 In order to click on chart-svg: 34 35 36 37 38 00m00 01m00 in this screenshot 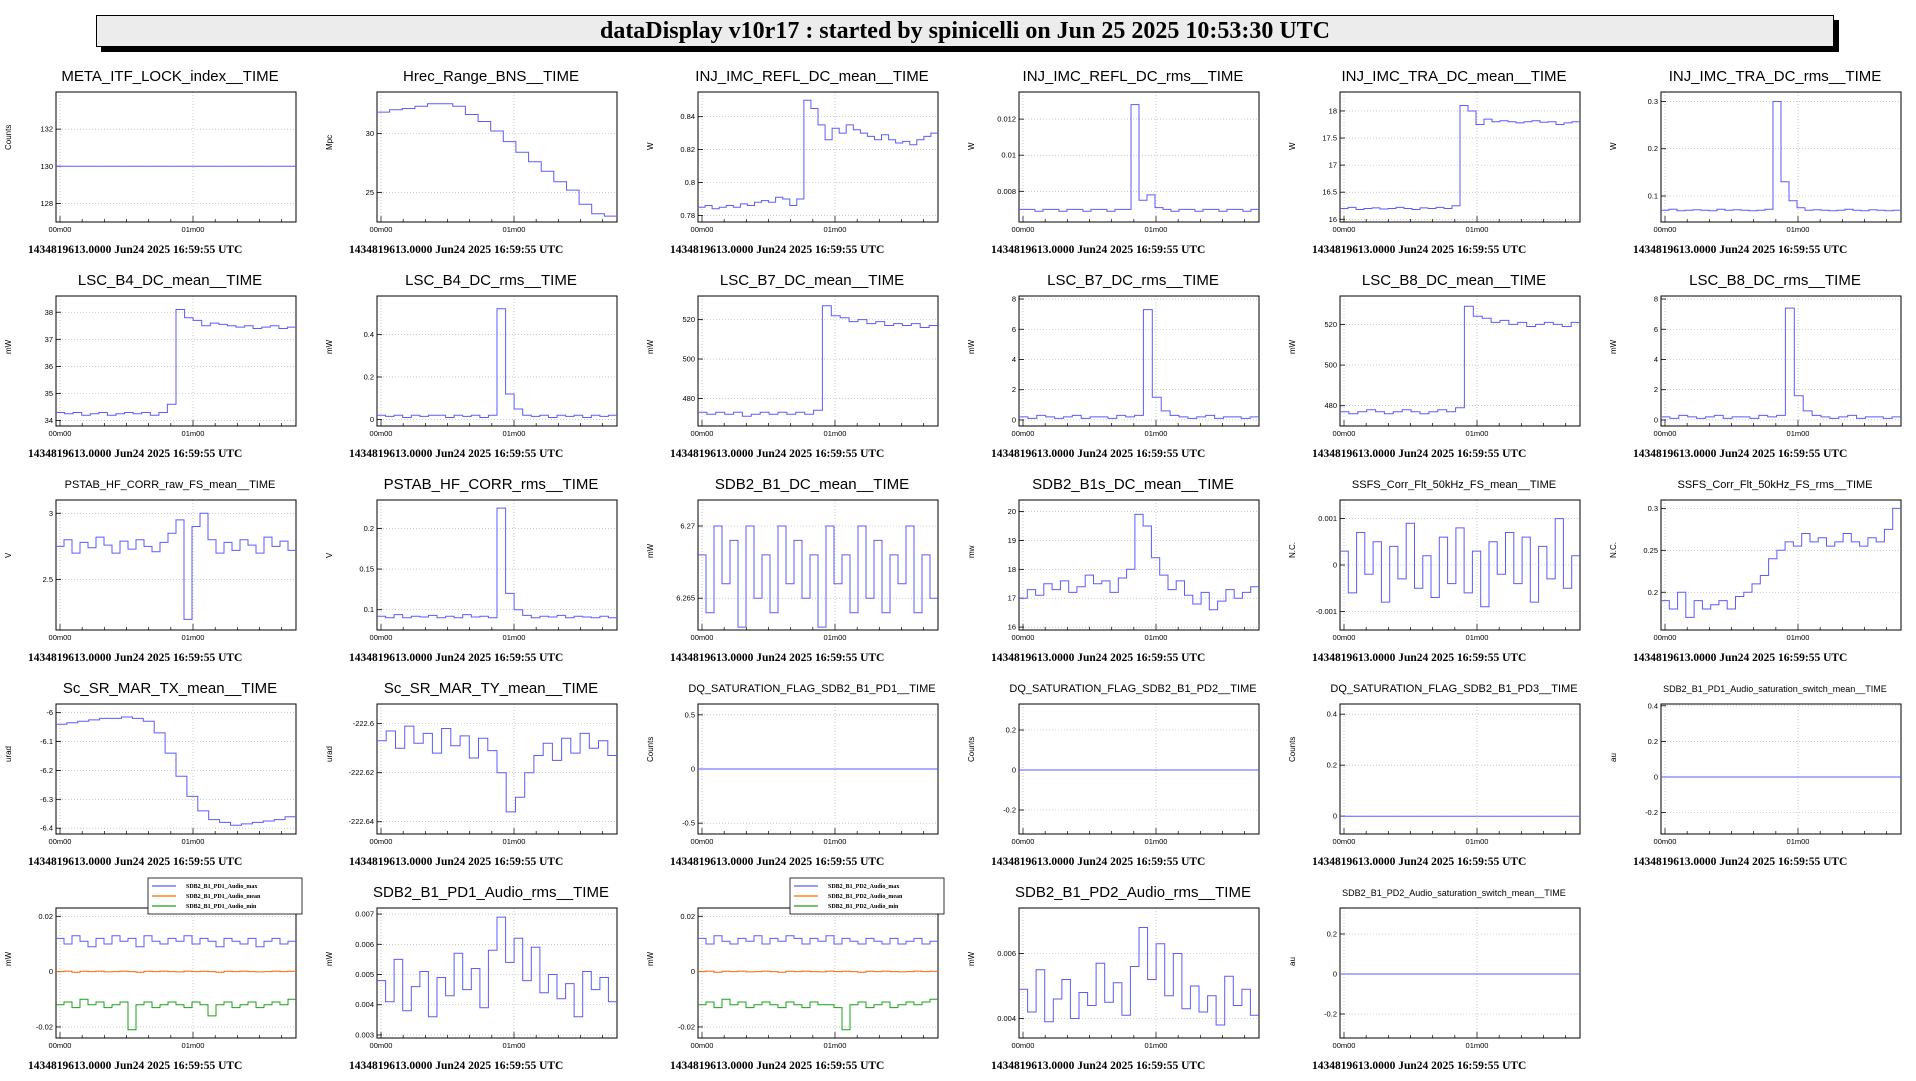, I will do `click(171, 366)`.